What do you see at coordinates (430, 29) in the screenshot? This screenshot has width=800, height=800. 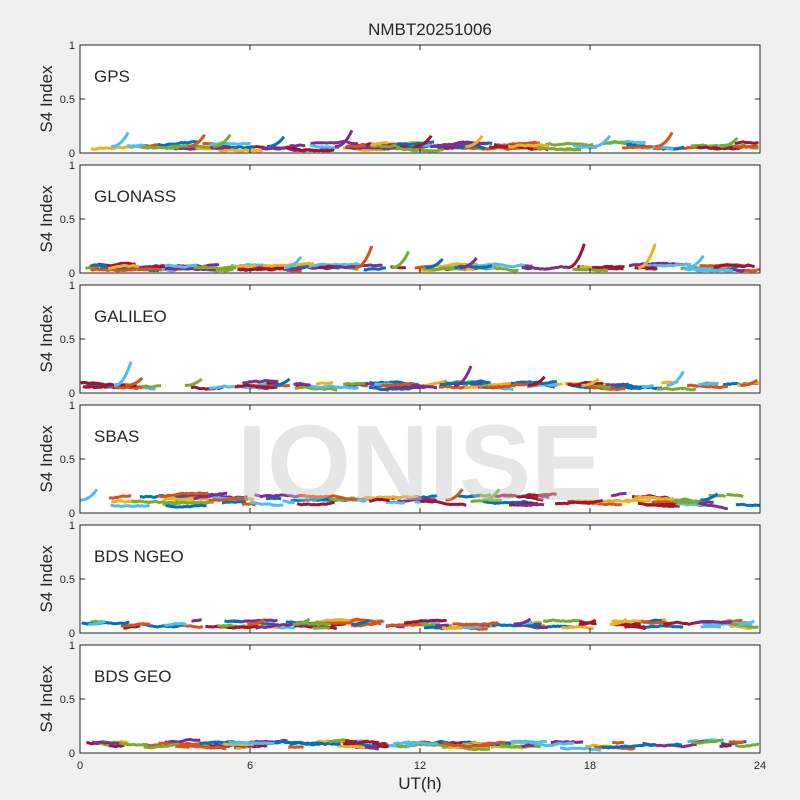 I see `figure-title: NMBT20251006` at bounding box center [430, 29].